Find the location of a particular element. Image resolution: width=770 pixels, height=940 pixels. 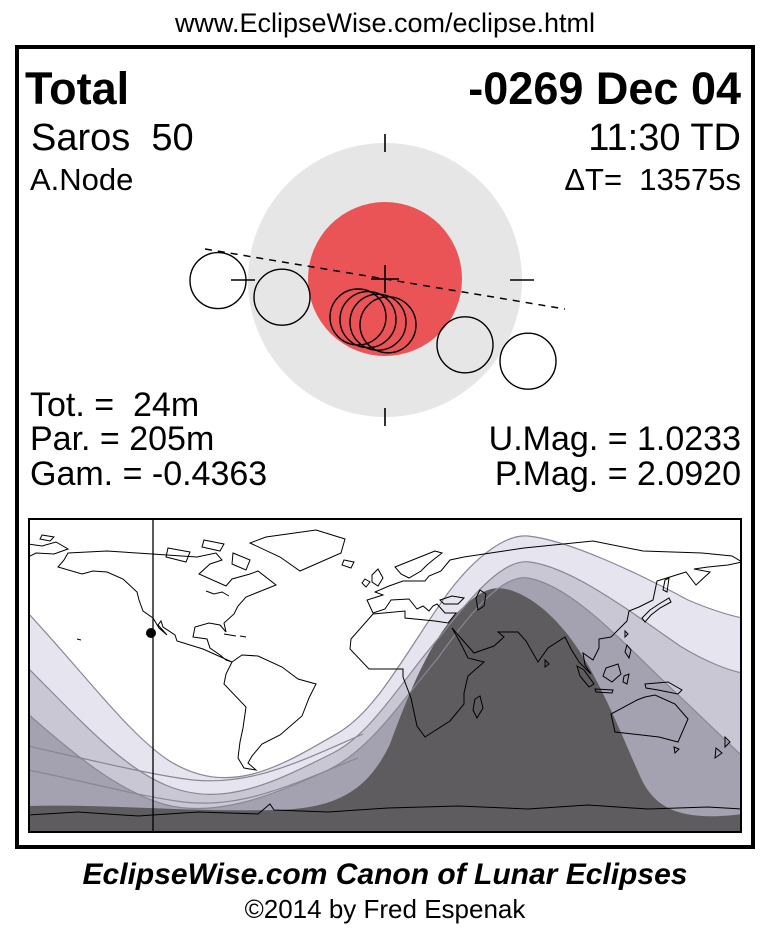

moon-greatest-a is located at coordinates (368, 319).